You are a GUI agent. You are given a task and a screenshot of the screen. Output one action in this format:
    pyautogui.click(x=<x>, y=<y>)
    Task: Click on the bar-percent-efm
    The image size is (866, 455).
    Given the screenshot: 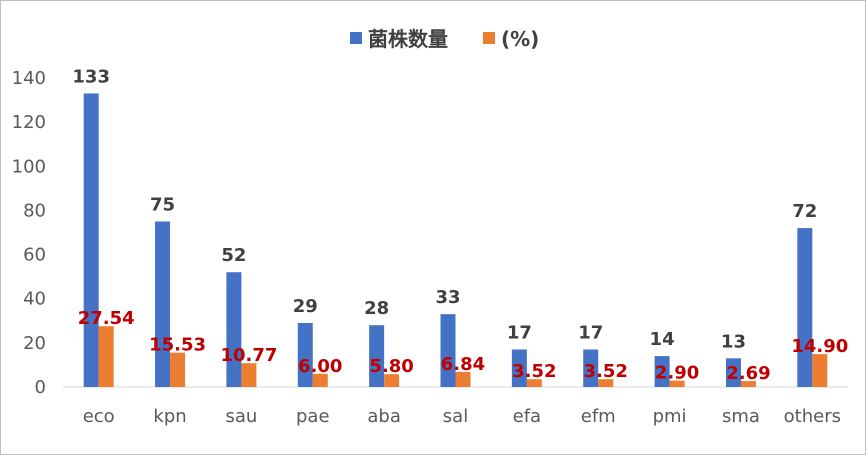 What is the action you would take?
    pyautogui.click(x=606, y=383)
    